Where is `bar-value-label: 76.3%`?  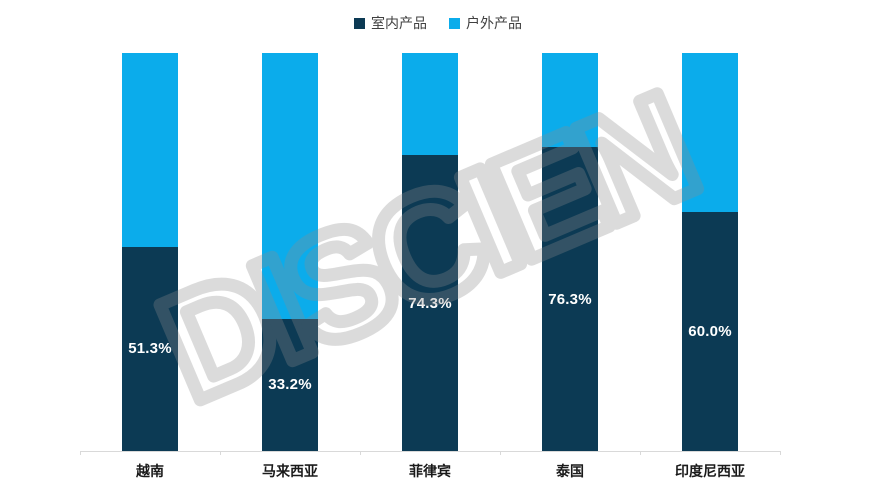
bar-value-label: 76.3% is located at coordinates (570, 299).